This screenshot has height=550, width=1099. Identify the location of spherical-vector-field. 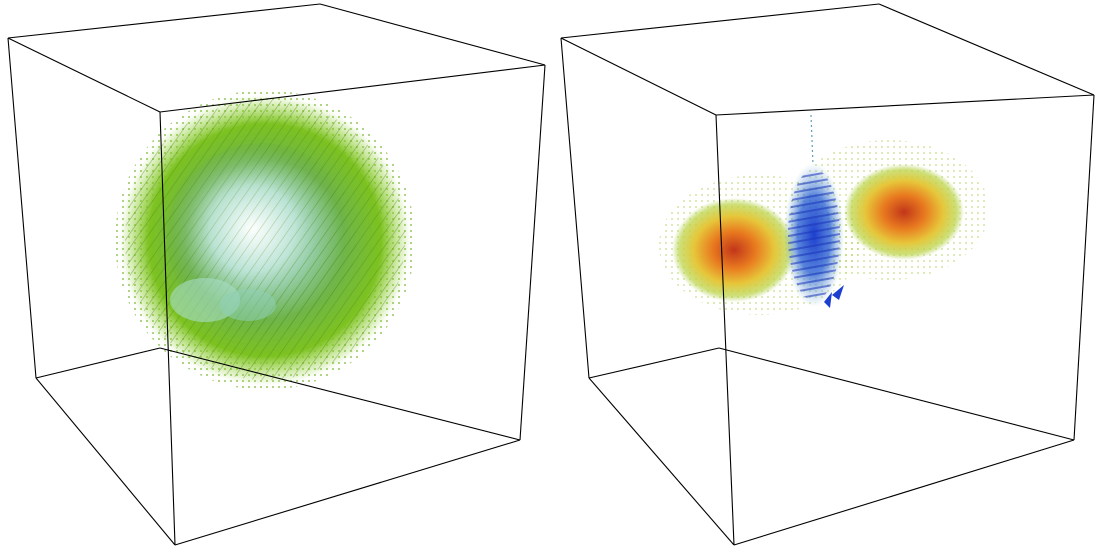
(265, 240).